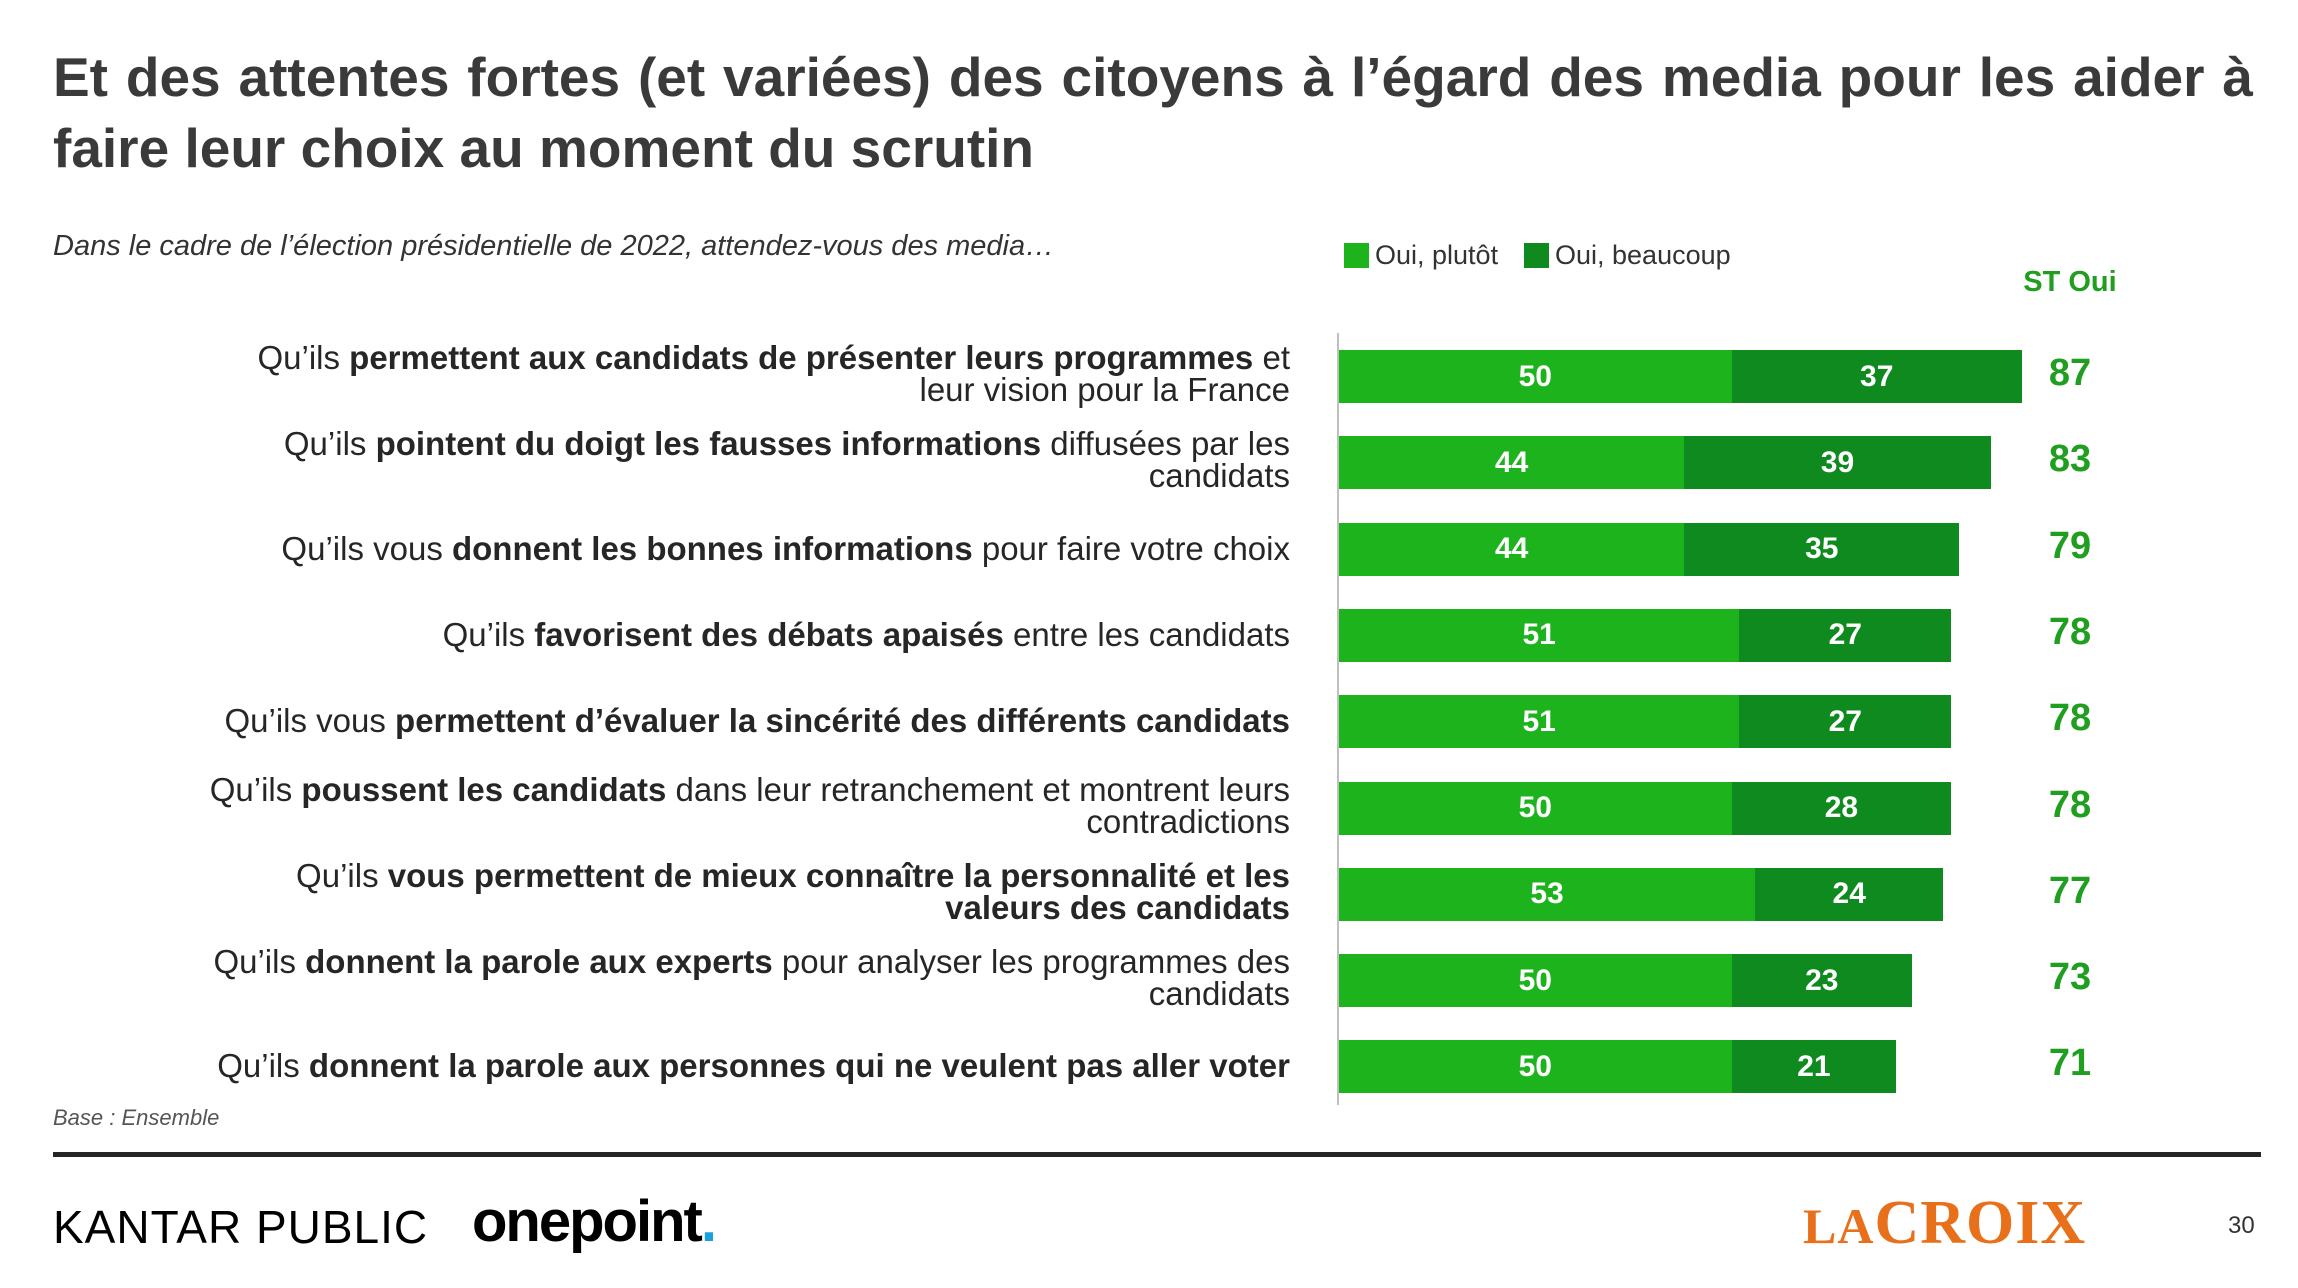  What do you see at coordinates (2070, 1063) in the screenshot?
I see `st-oui-value: 71` at bounding box center [2070, 1063].